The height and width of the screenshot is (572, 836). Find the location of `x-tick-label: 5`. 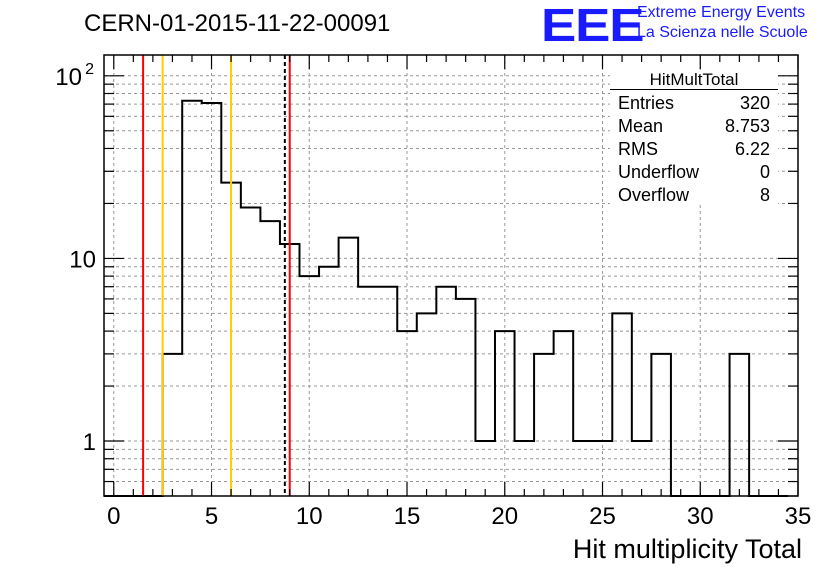

x-tick-label: 5 is located at coordinates (211, 516).